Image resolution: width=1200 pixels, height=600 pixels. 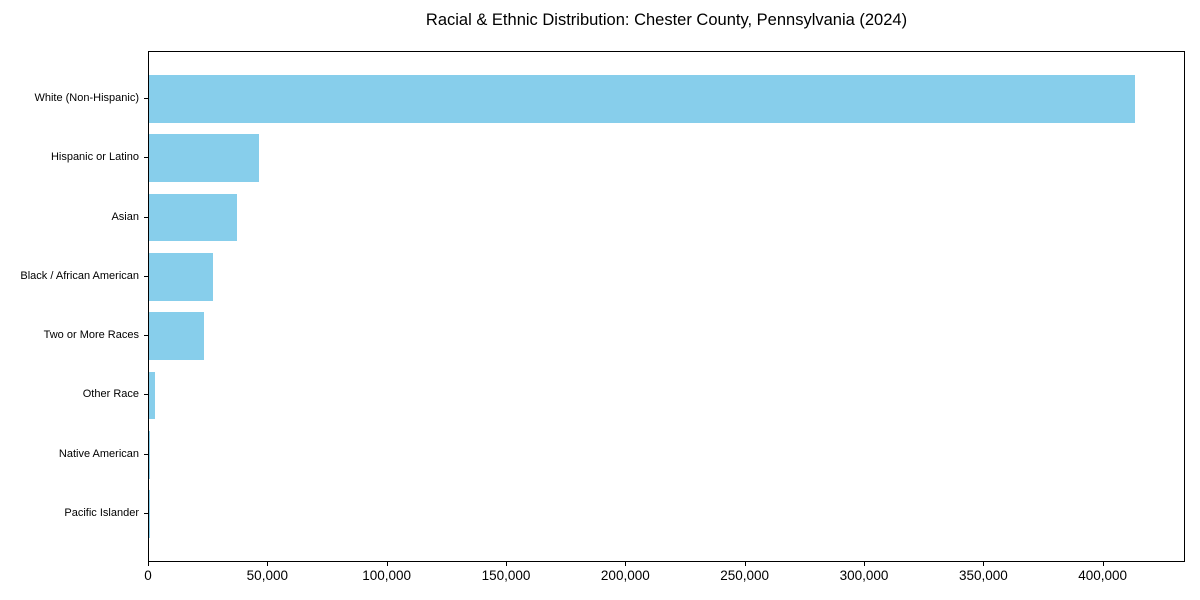 What do you see at coordinates (98, 453) in the screenshot?
I see `y-axis-label: Native American` at bounding box center [98, 453].